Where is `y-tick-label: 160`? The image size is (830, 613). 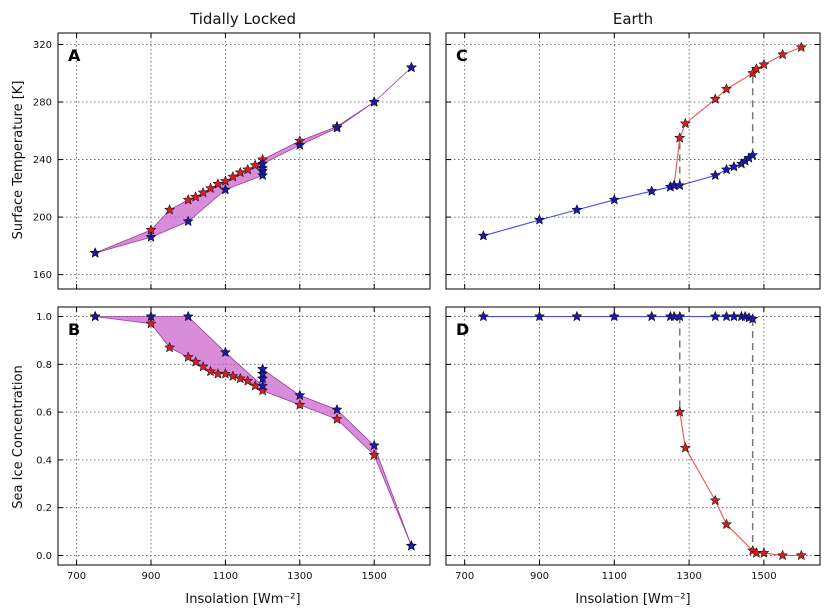 y-tick-label: 160 is located at coordinates (42, 275).